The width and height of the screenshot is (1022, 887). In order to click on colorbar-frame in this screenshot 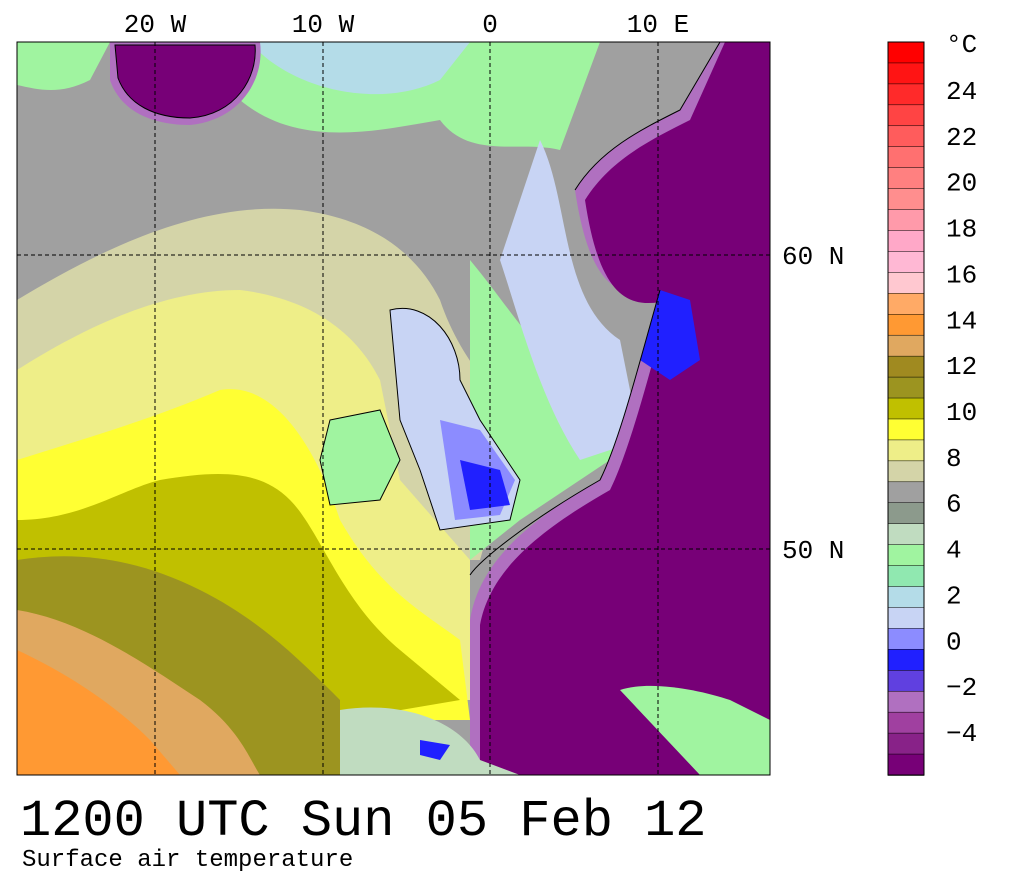, I will do `click(906, 408)`.